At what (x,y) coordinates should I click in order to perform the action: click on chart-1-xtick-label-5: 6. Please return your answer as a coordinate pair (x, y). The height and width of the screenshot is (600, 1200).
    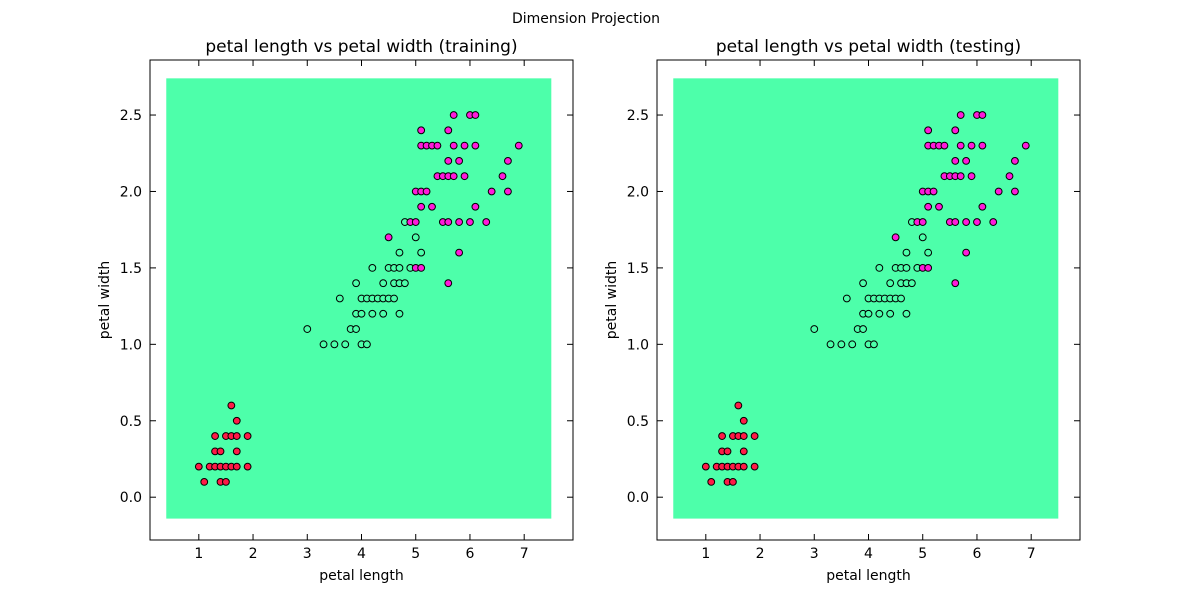
    Looking at the image, I should click on (977, 554).